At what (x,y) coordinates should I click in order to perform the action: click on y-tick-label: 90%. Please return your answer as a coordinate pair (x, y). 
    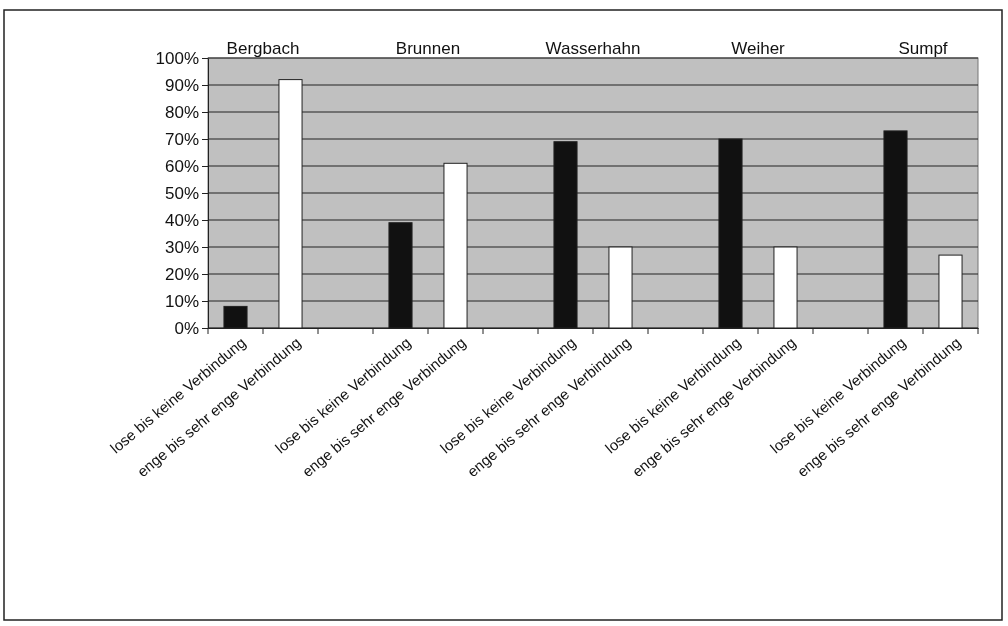
    Looking at the image, I should click on (181, 85).